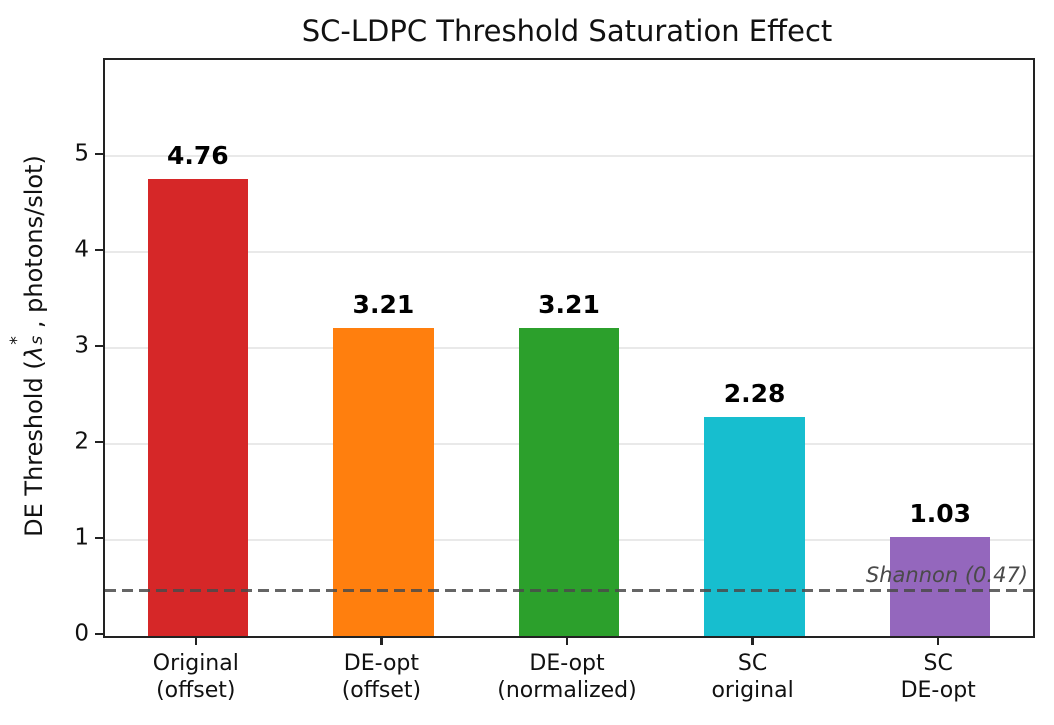 This screenshot has height=725, width=1054. I want to click on bar-sc-de-opt, so click(940, 586).